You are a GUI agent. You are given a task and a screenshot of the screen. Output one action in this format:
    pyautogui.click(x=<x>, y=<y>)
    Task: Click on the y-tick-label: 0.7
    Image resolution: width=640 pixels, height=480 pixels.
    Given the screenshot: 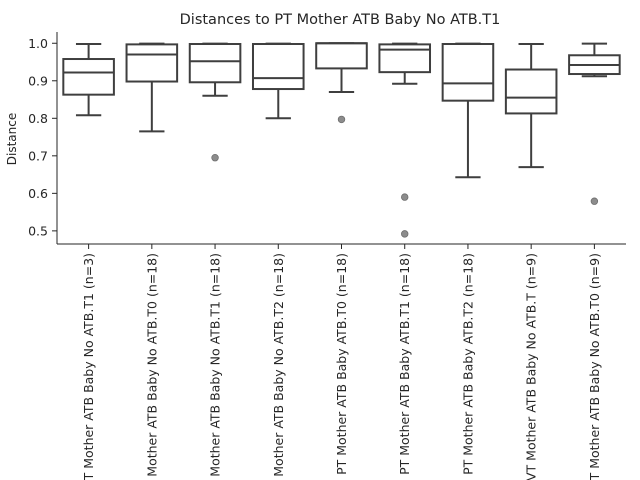 What is the action you would take?
    pyautogui.click(x=38, y=155)
    